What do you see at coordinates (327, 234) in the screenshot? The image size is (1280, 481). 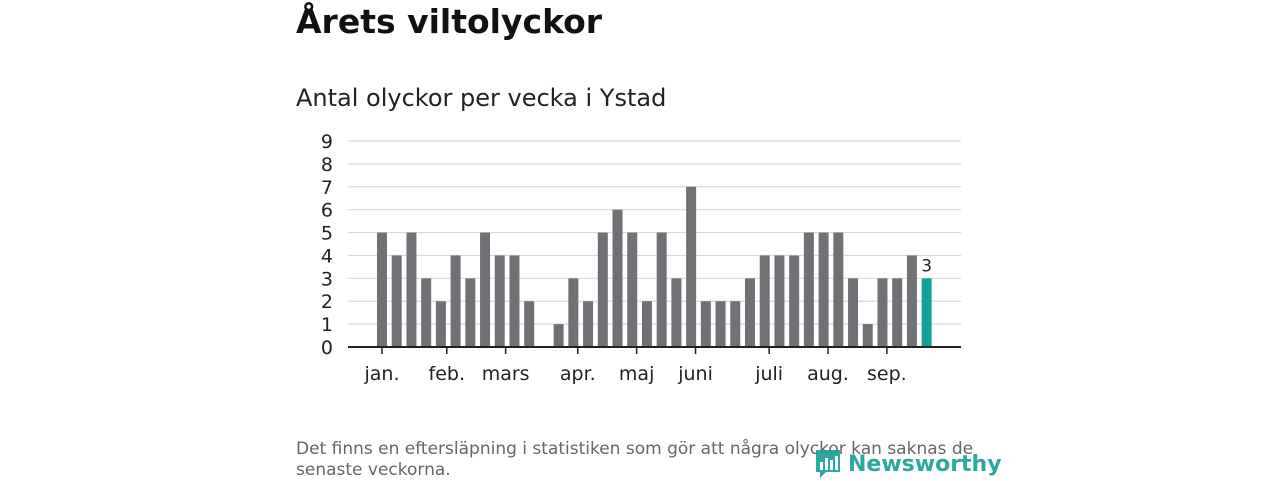 I see `y-tick-label: 5` at bounding box center [327, 234].